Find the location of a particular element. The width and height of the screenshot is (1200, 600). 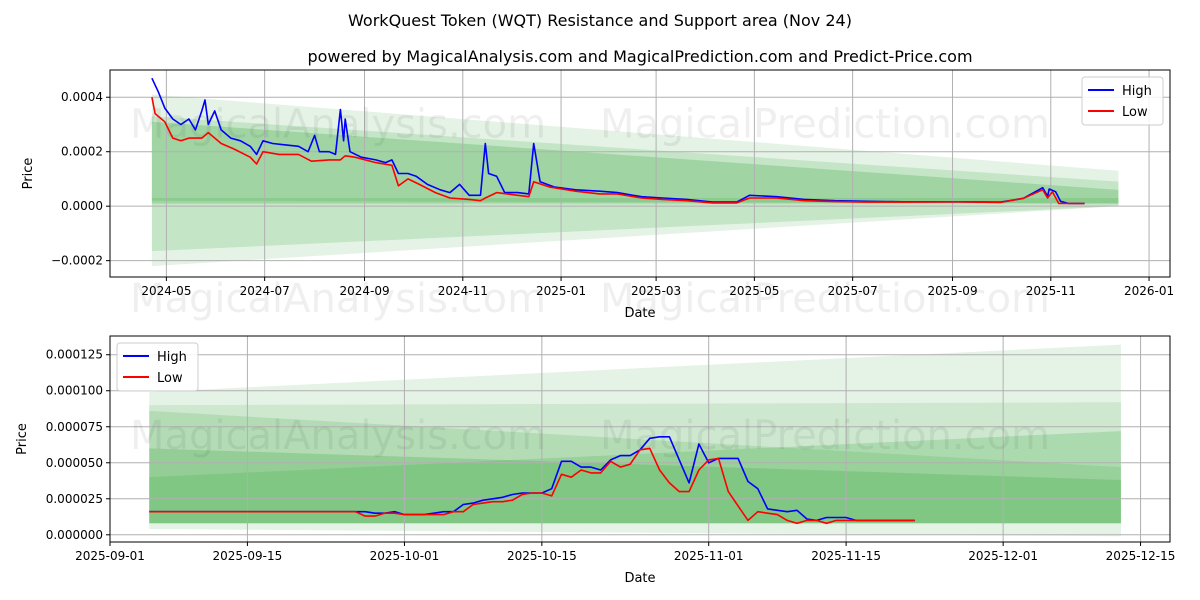

y-tick-label: 0.000025 is located at coordinates (74, 499).